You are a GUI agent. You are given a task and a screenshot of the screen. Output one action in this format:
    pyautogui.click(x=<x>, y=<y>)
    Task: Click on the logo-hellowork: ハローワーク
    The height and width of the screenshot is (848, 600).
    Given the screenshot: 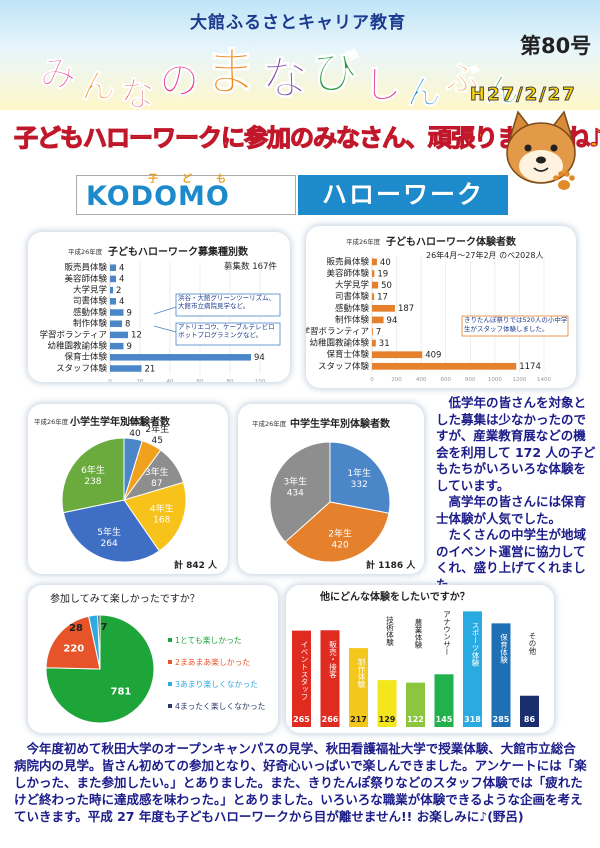 What is the action you would take?
    pyautogui.click(x=403, y=195)
    